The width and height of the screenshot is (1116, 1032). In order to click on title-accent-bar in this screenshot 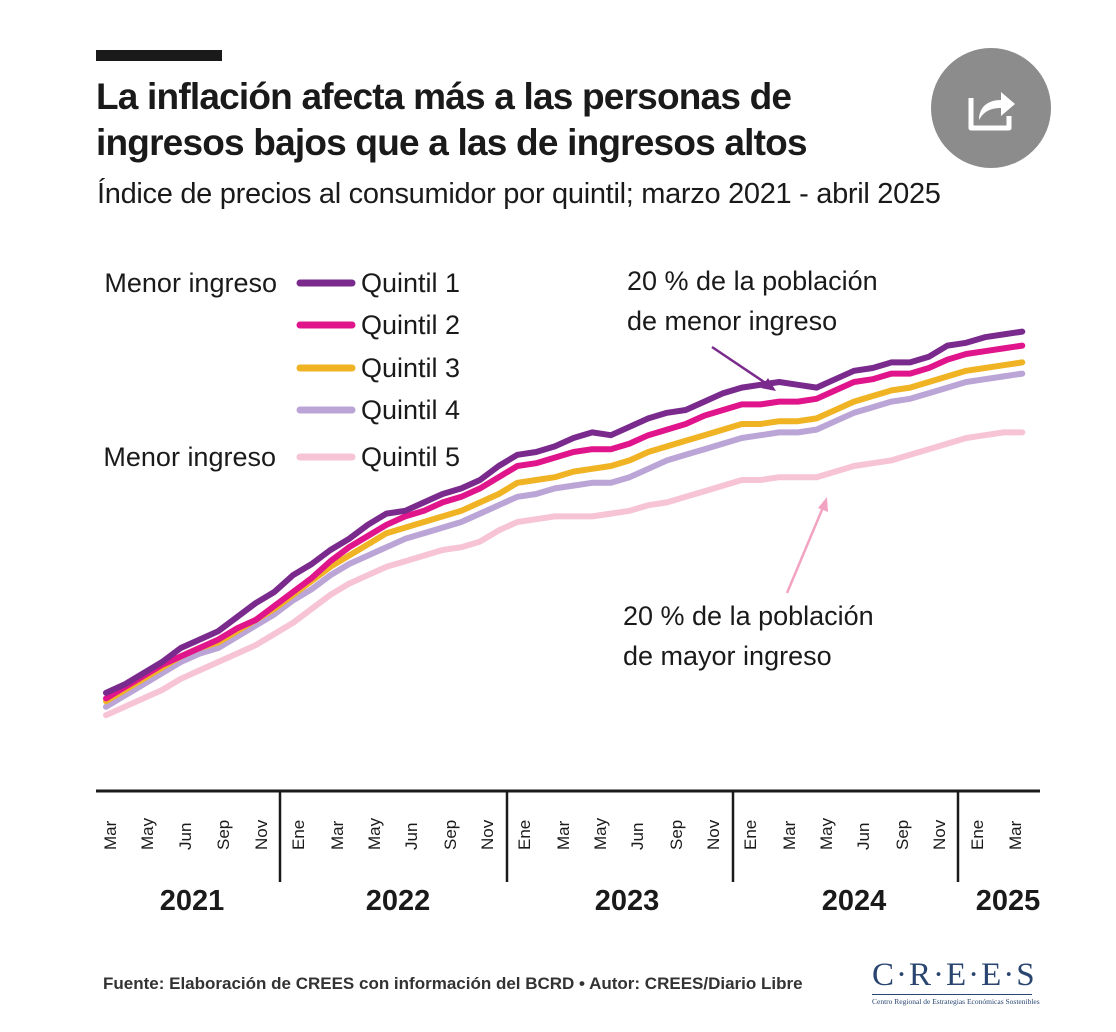, I will do `click(159, 55)`.